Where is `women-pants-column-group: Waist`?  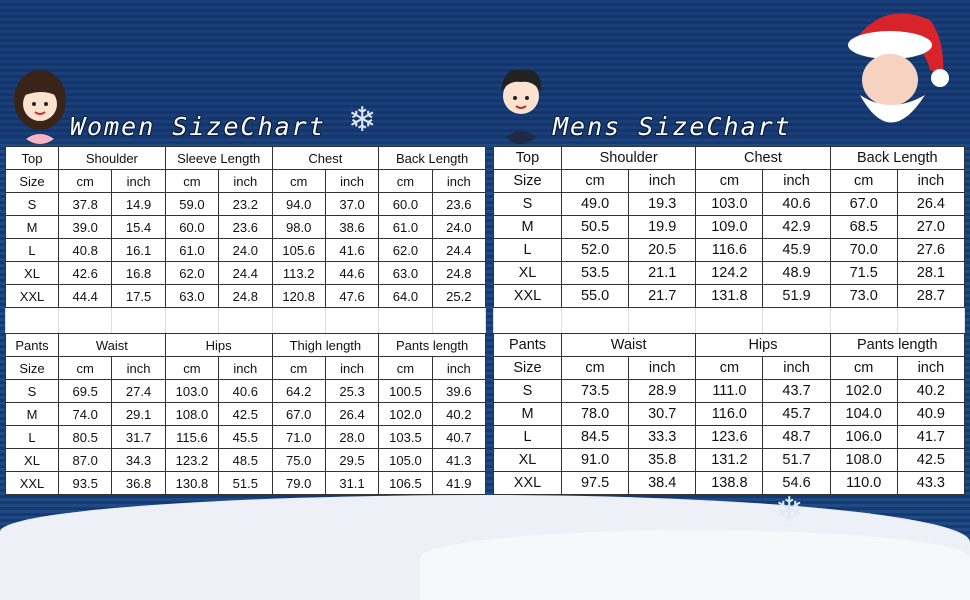
women-pants-column-group: Waist is located at coordinates (112, 345).